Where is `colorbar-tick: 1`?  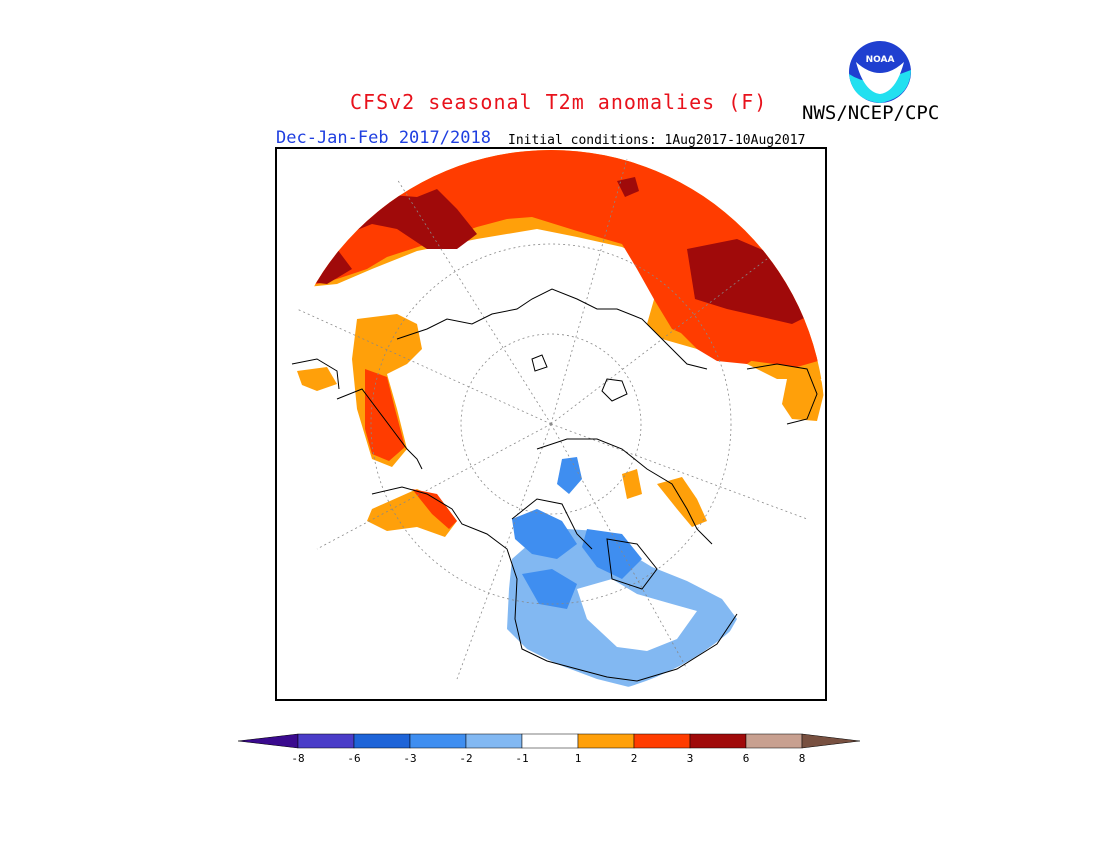 colorbar-tick: 1 is located at coordinates (578, 758).